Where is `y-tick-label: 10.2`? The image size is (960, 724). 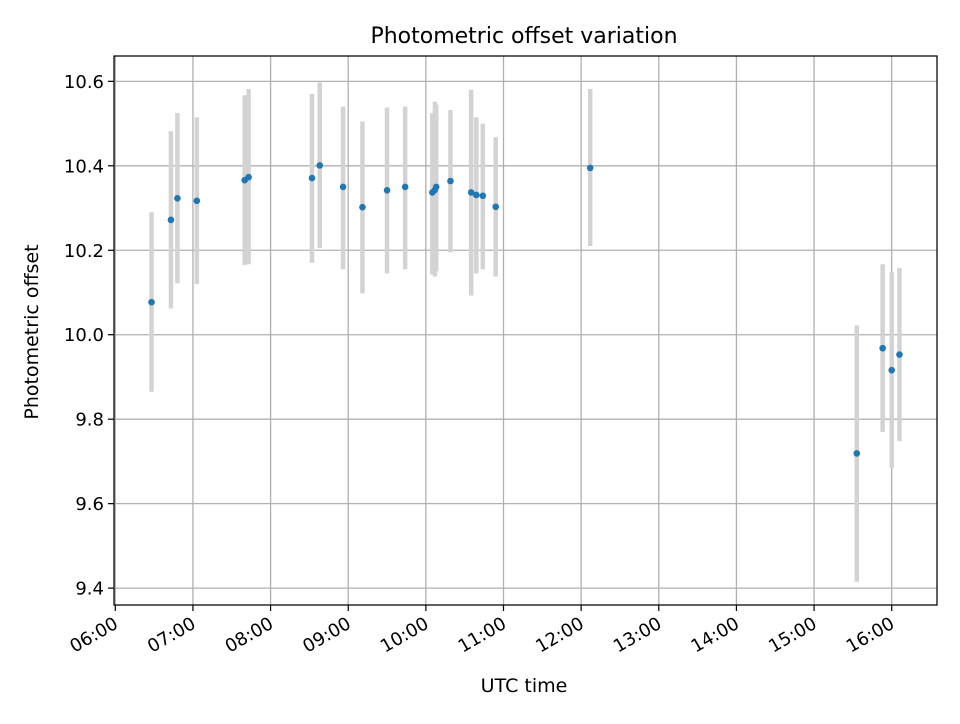
y-tick-label: 10.2 is located at coordinates (84, 251).